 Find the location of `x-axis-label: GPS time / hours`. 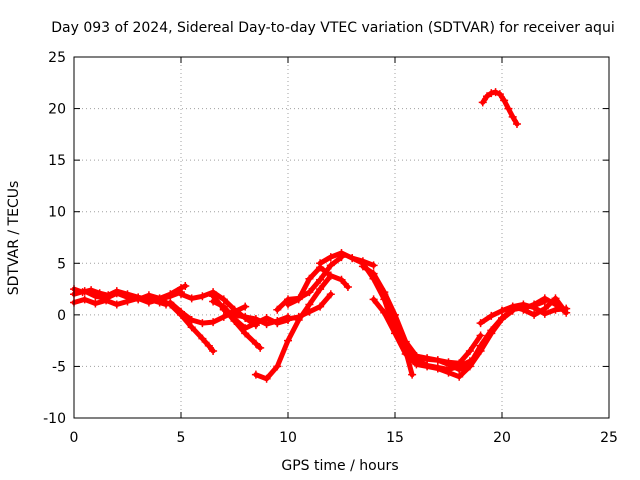

x-axis-label: GPS time / hours is located at coordinates (339, 466).